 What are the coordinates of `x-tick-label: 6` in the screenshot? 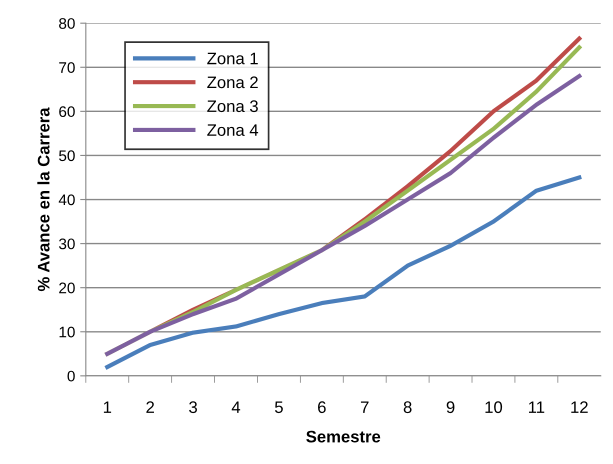 It's located at (322, 407).